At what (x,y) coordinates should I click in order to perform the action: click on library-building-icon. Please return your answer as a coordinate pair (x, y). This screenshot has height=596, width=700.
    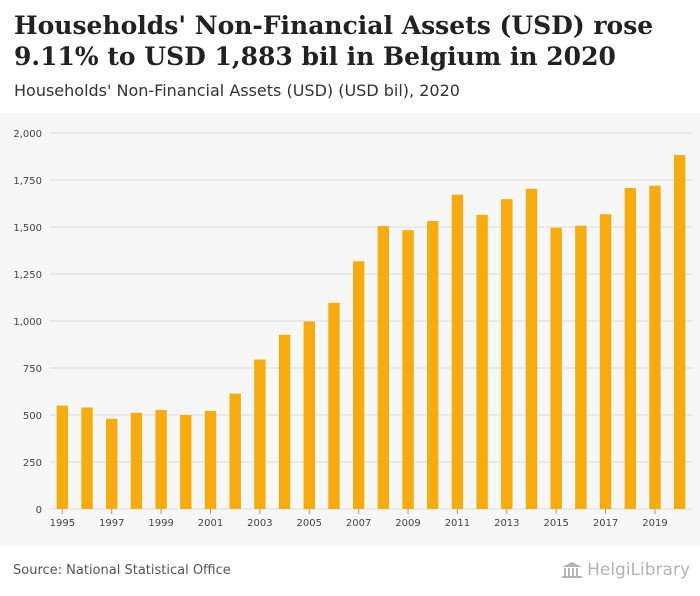
    Looking at the image, I should click on (572, 570).